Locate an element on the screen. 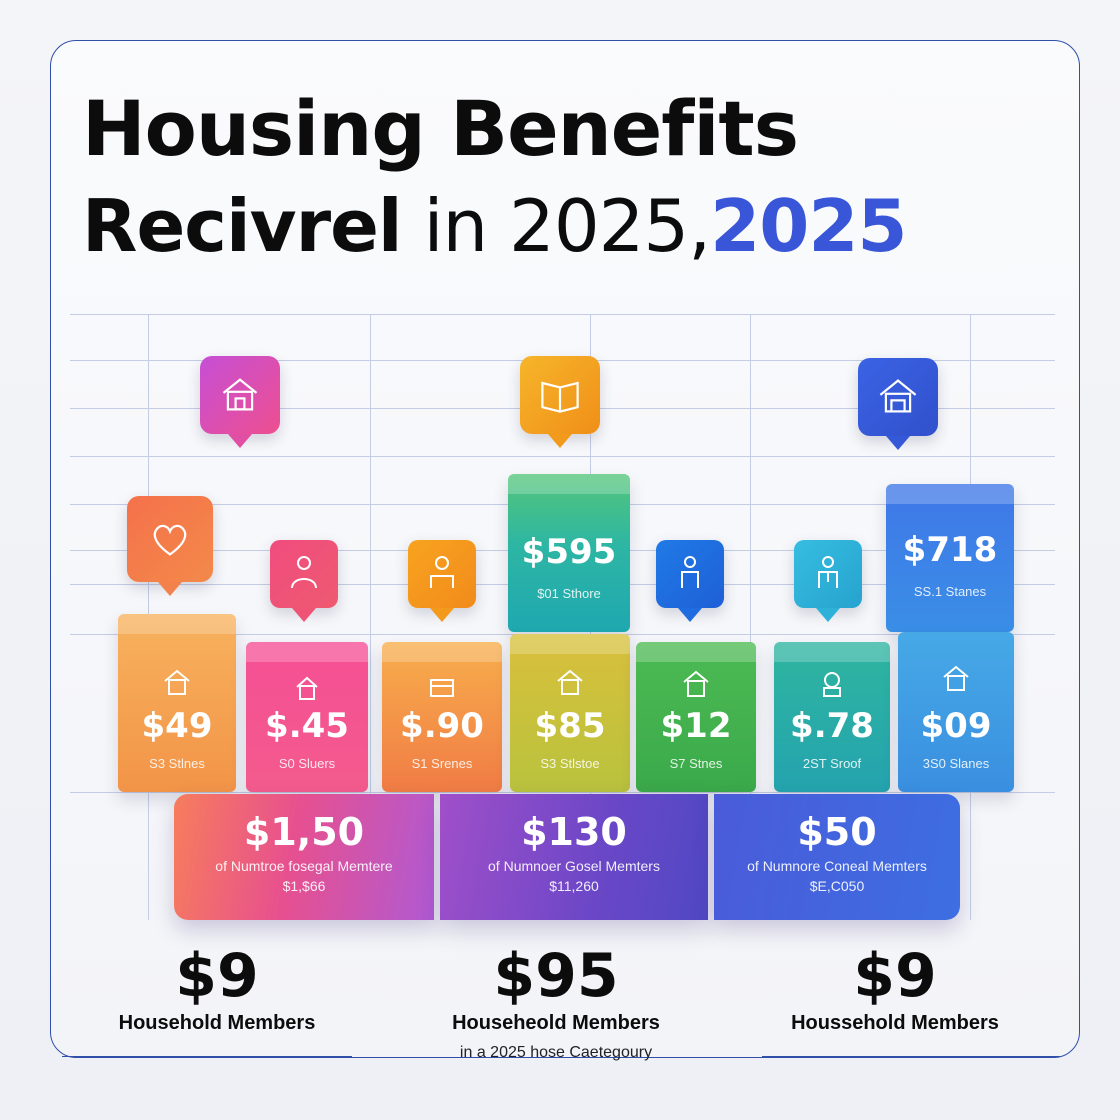  stat-3: $9 Houssehold Members is located at coordinates (895, 989).